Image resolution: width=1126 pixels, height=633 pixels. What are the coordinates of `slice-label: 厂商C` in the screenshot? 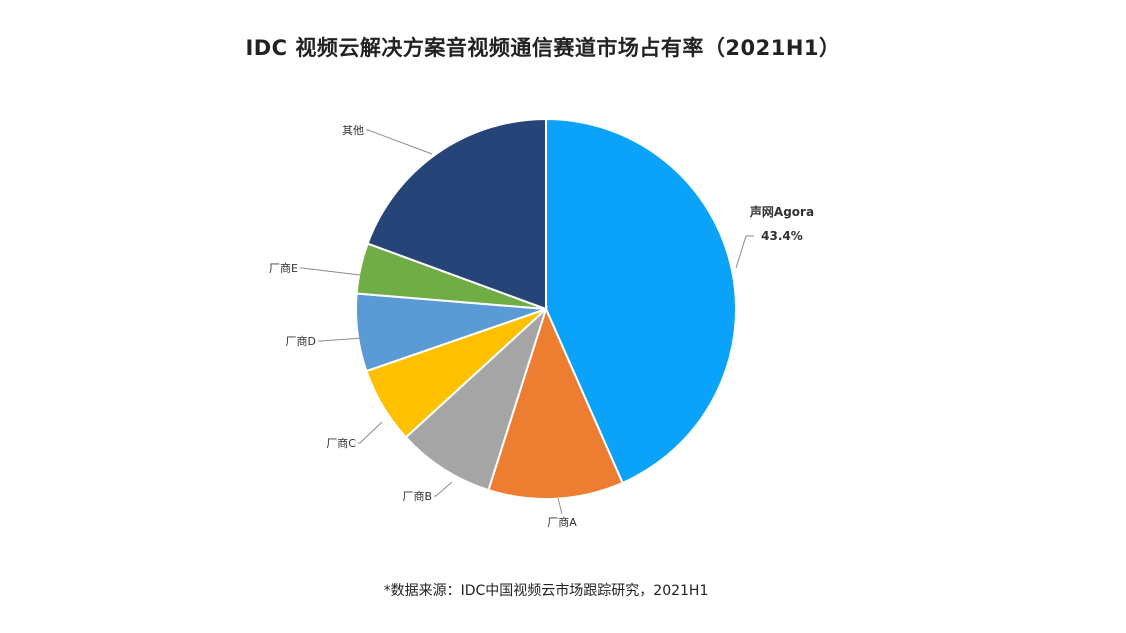 It's located at (341, 443).